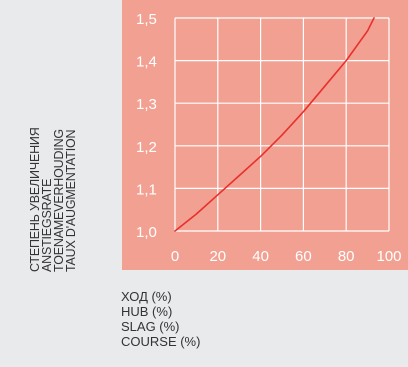 This screenshot has width=408, height=367. I want to click on x-tick-label: 60, so click(303, 256).